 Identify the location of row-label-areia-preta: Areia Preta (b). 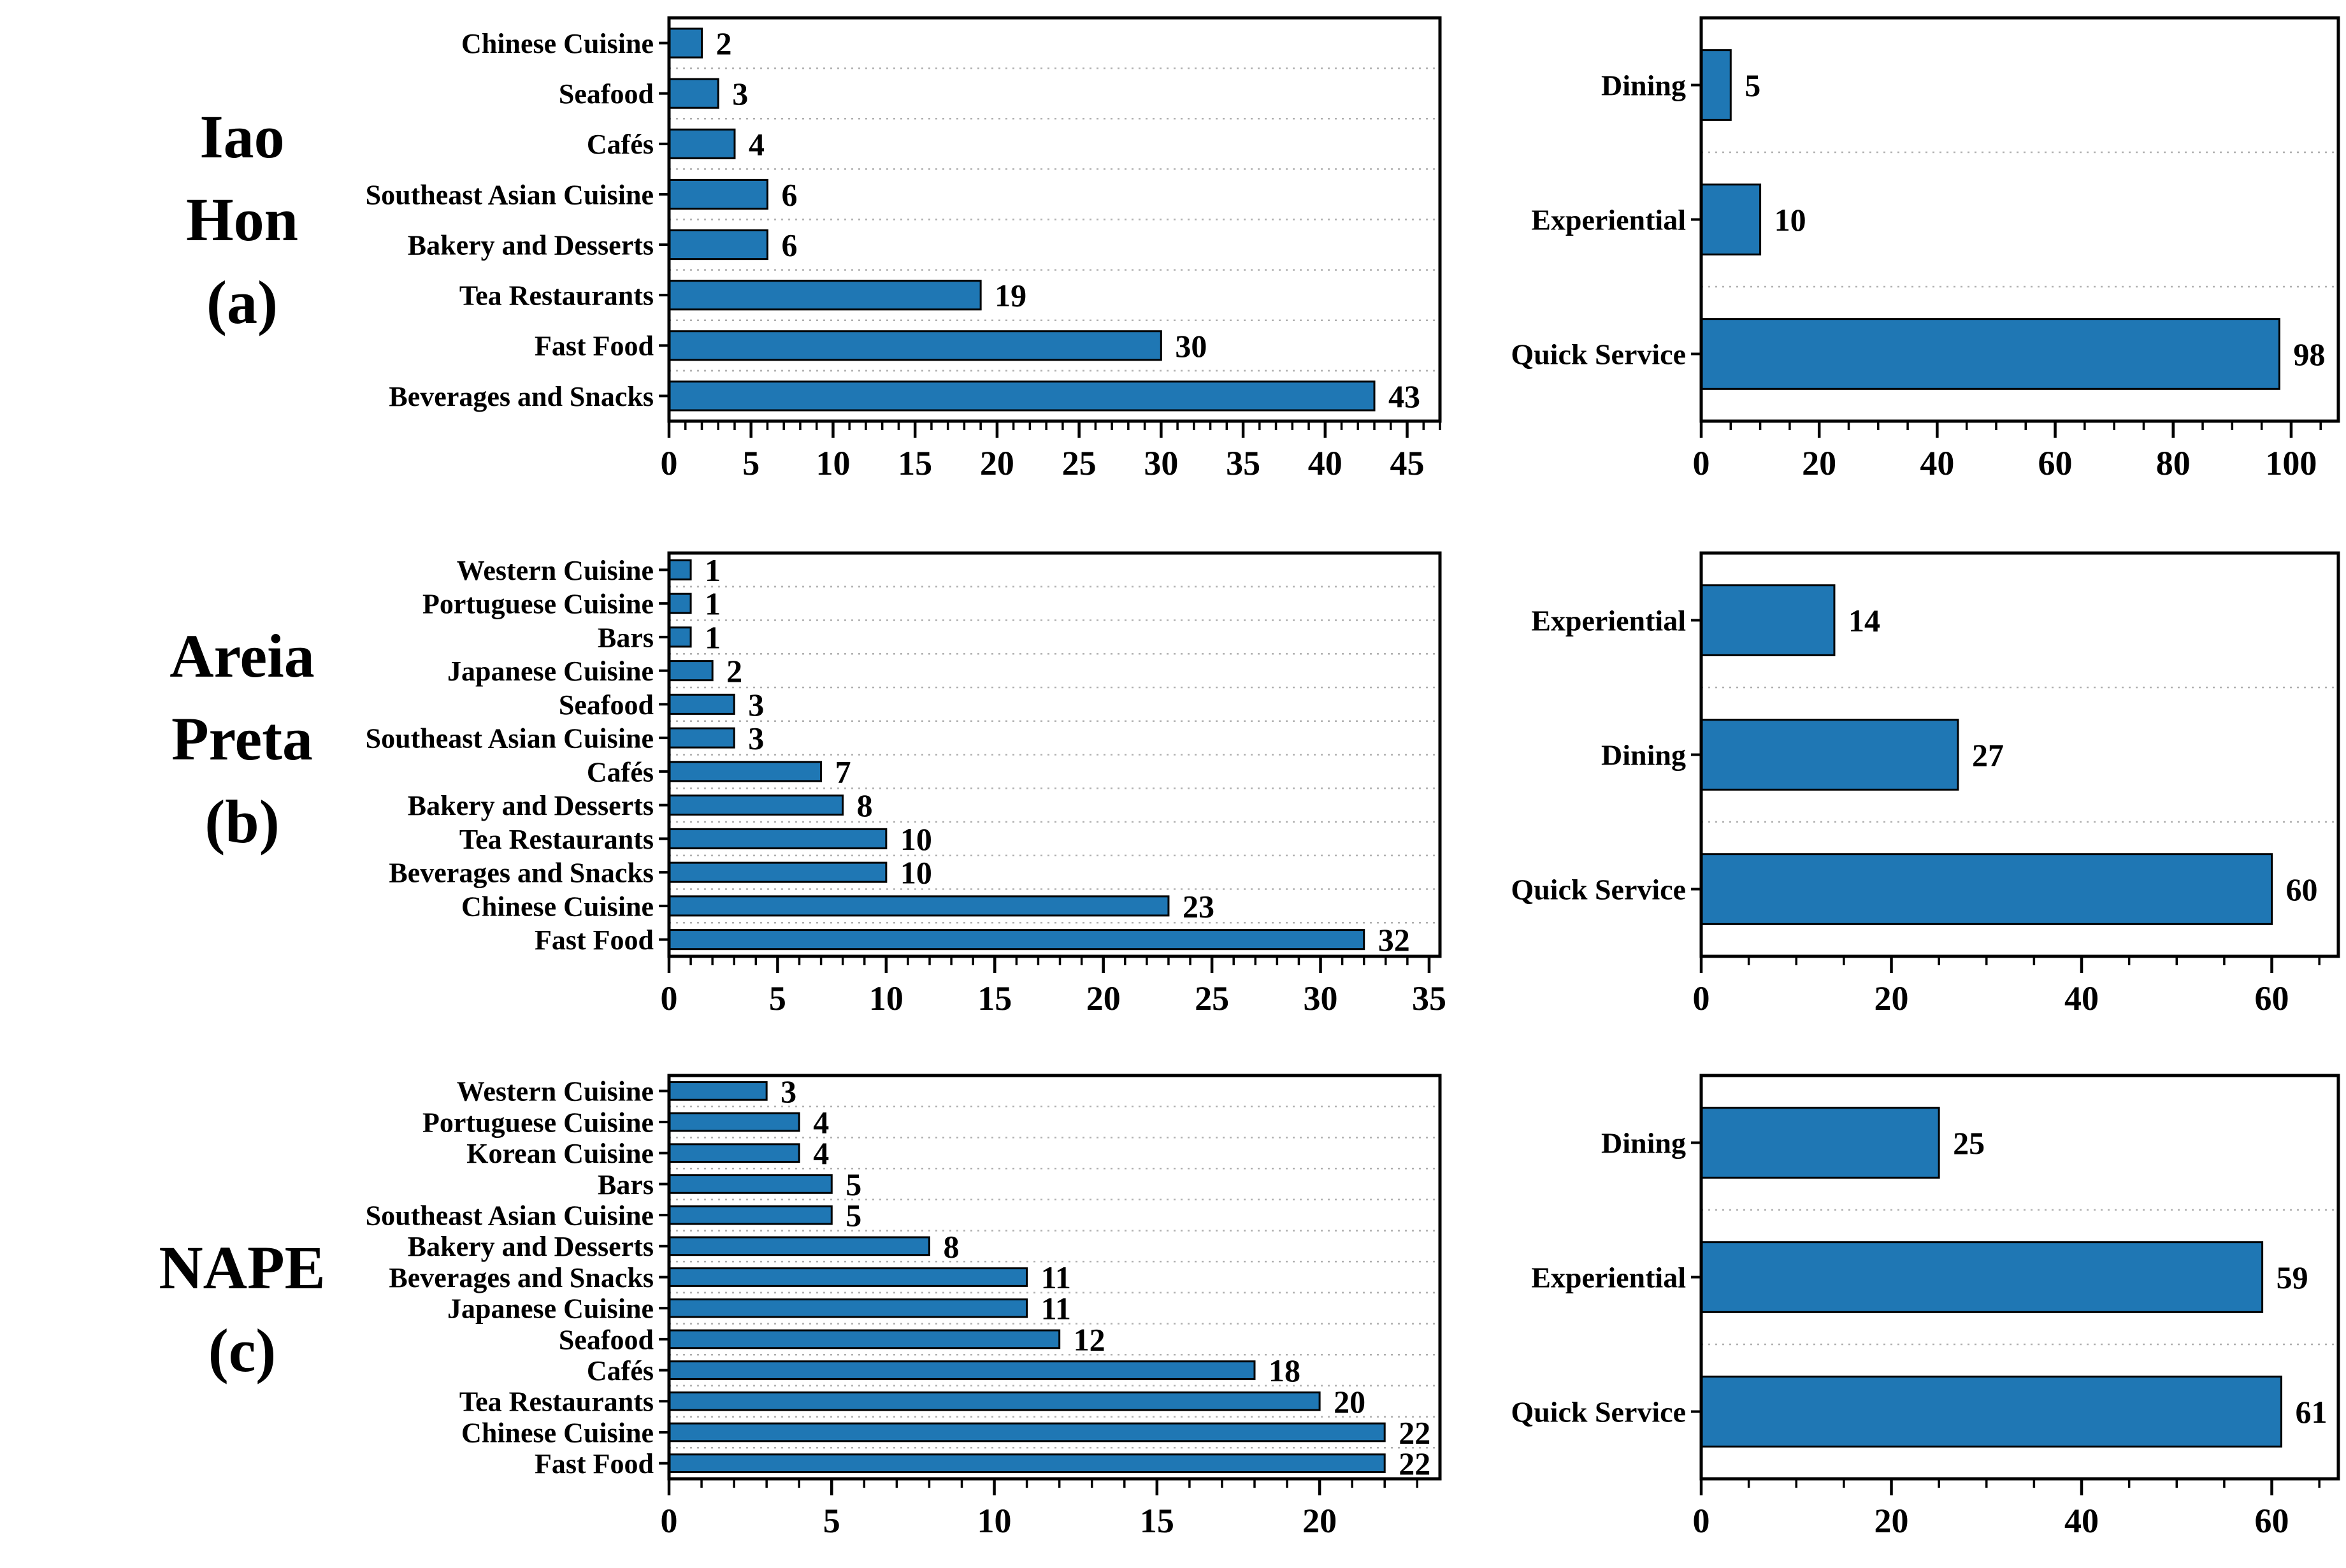
(242, 739).